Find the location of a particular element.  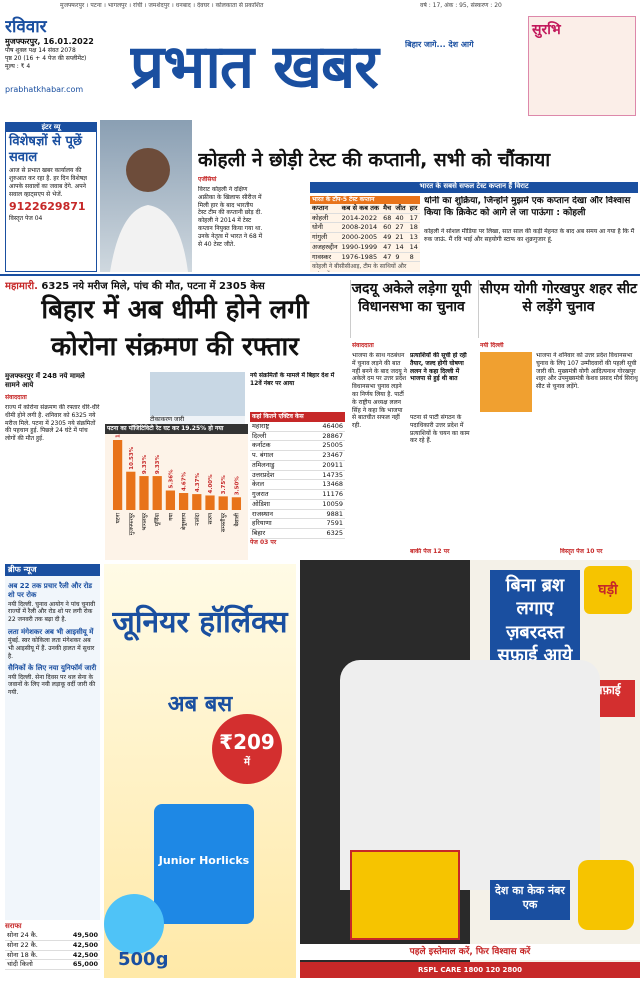

briefs-title: ब्रीफ न्यूज is located at coordinates (52, 570).